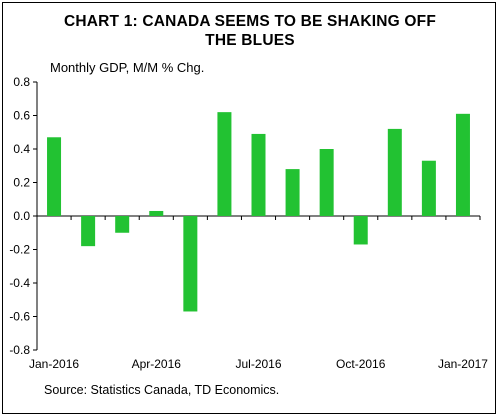  Describe the element at coordinates (156, 213) in the screenshot. I see `bar-apr-2016` at that location.